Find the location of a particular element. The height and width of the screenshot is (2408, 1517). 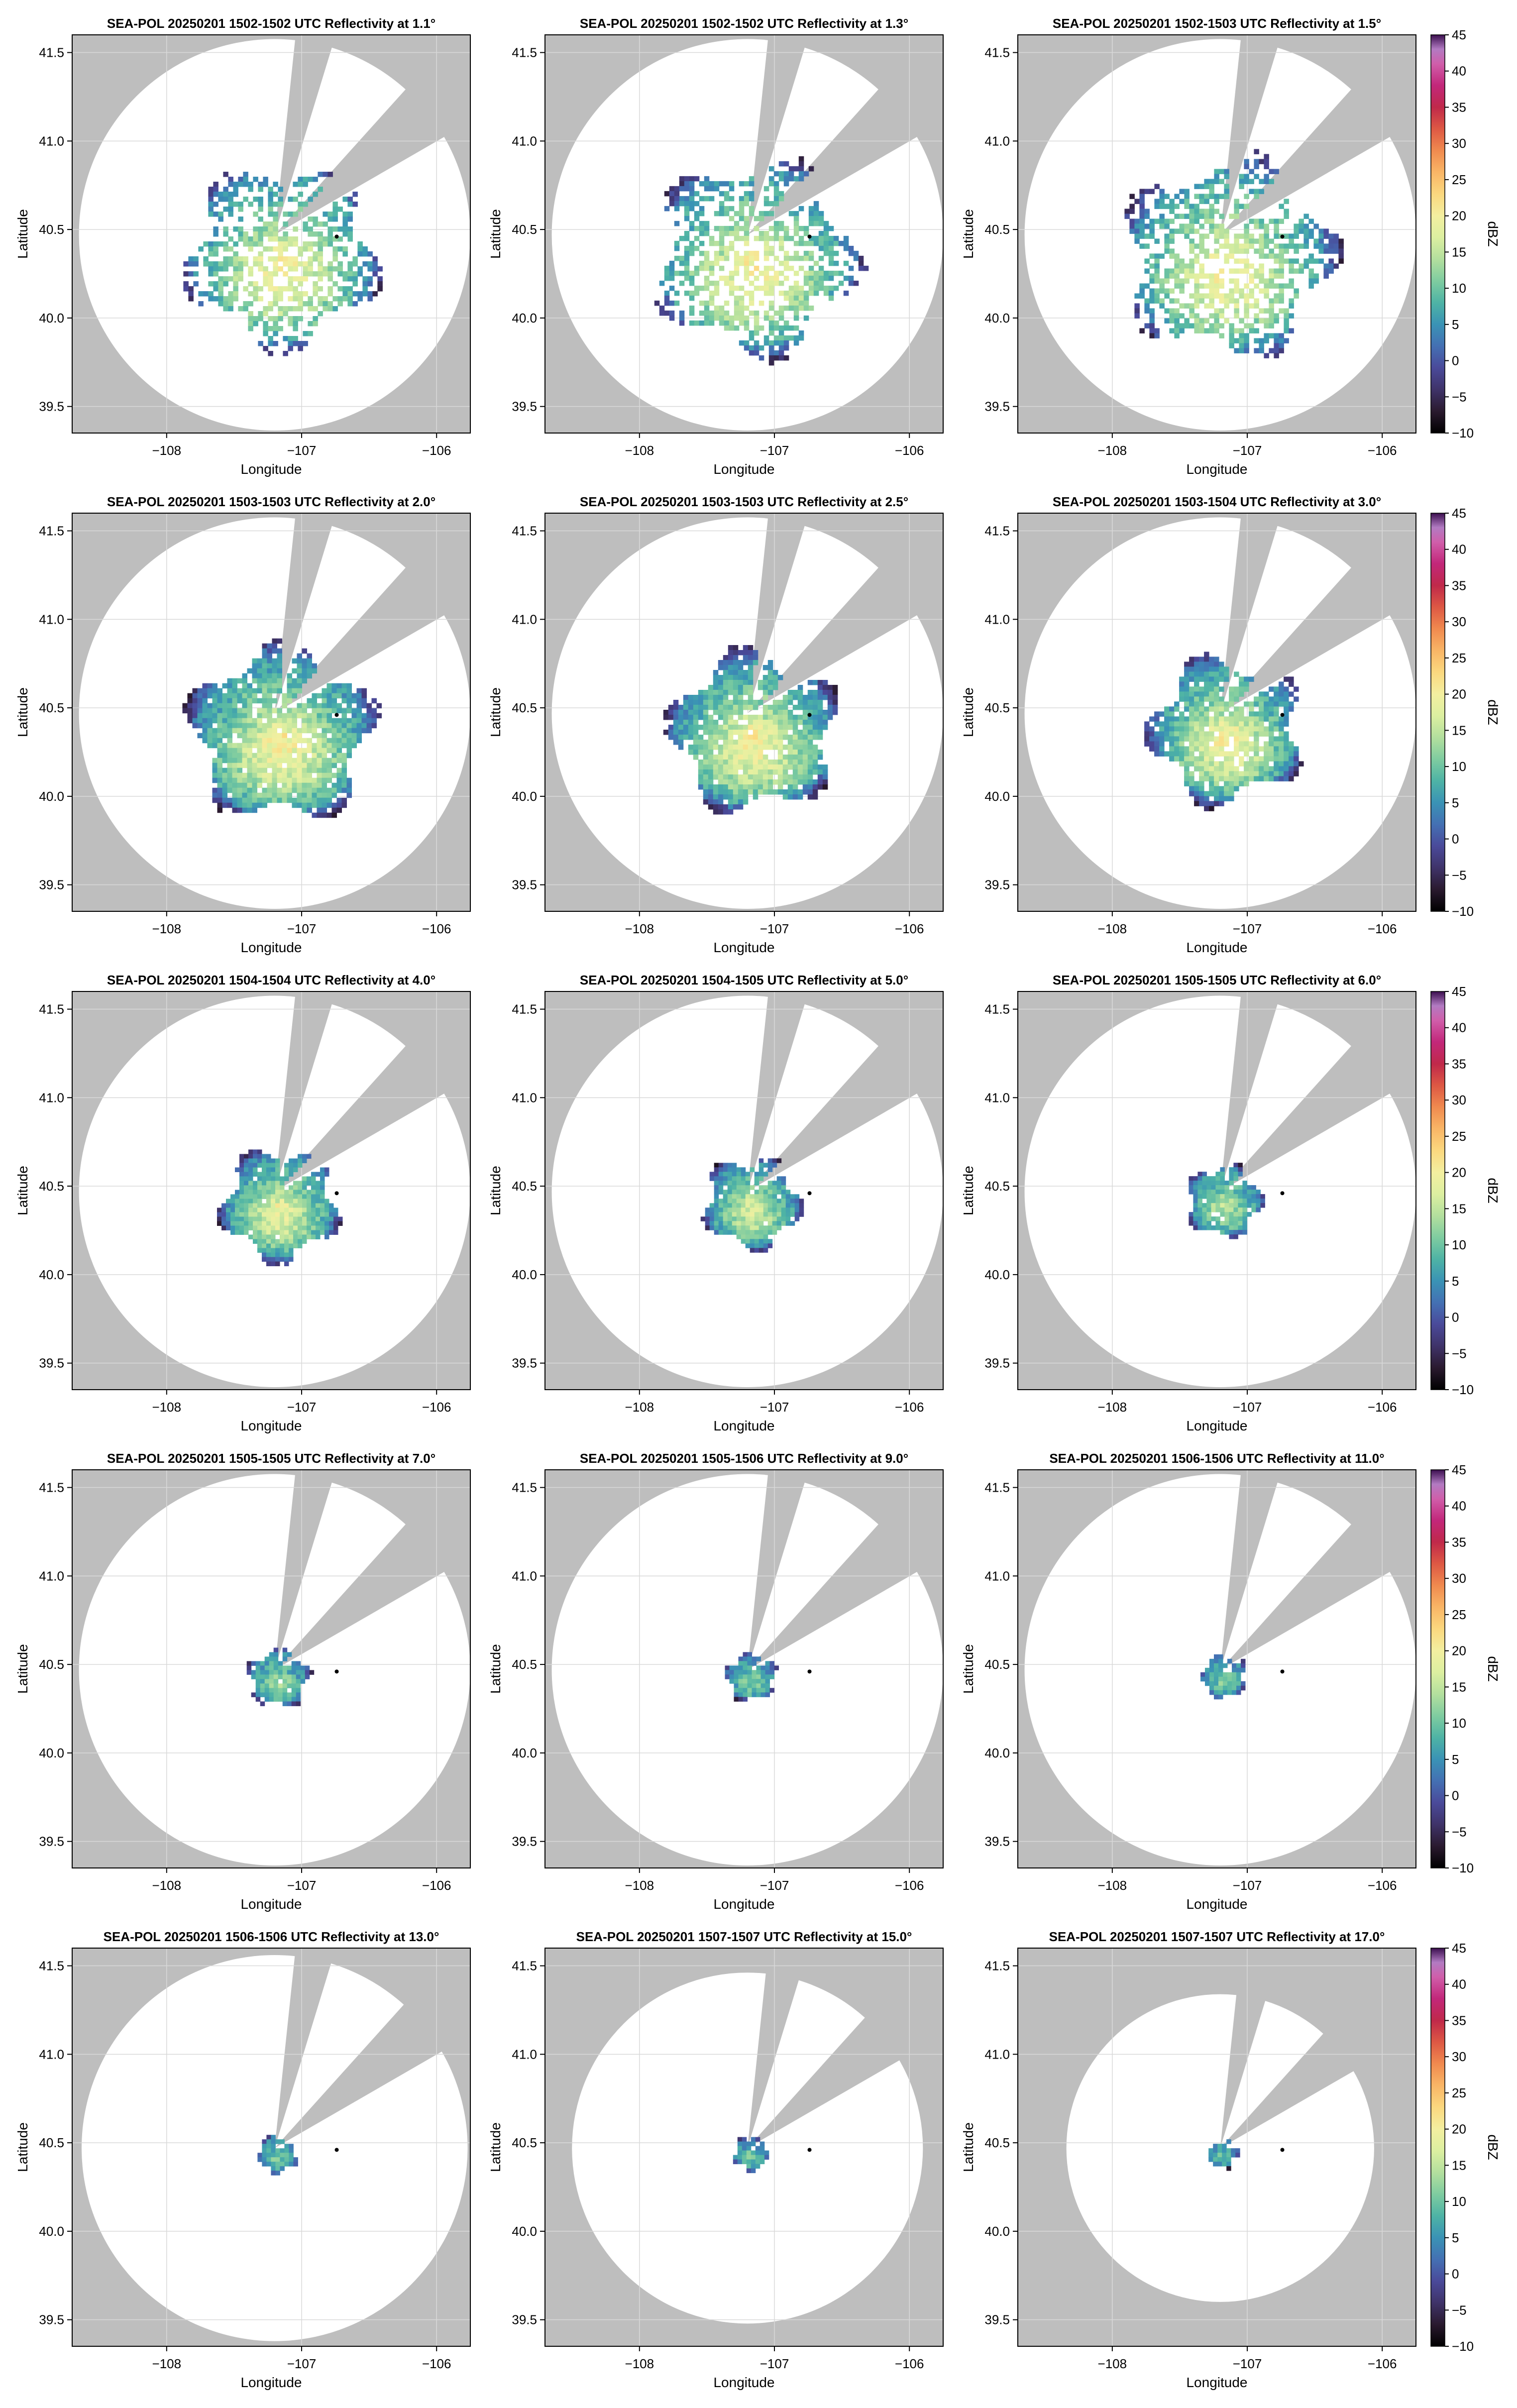

colorbar-tick-label: 10 is located at coordinates (1459, 2201).